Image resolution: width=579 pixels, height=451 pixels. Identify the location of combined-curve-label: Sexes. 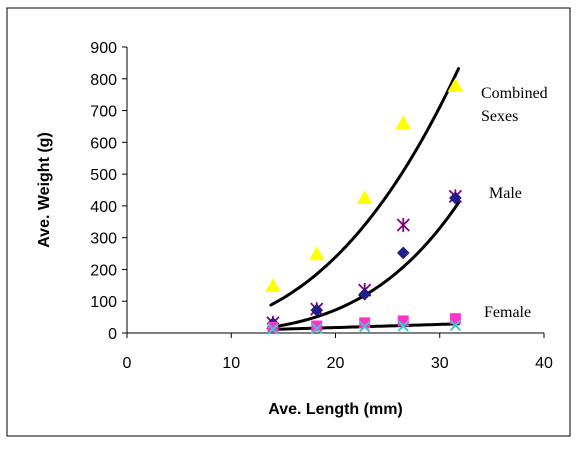
(499, 116).